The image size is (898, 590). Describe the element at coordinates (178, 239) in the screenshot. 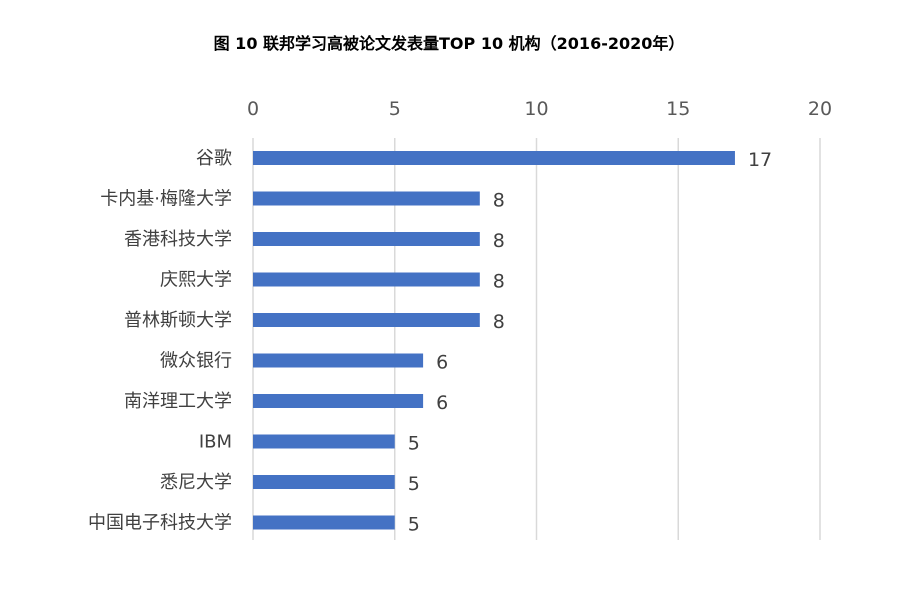

I see `category-label: 香港科技大学` at that location.